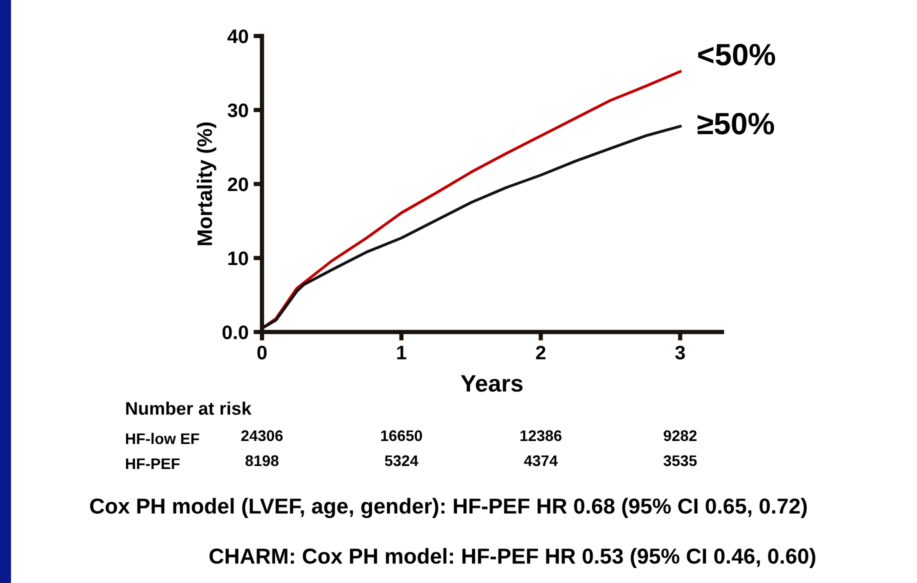 This screenshot has width=917, height=583. Describe the element at coordinates (189, 408) in the screenshot. I see `text: Number at risk` at that location.